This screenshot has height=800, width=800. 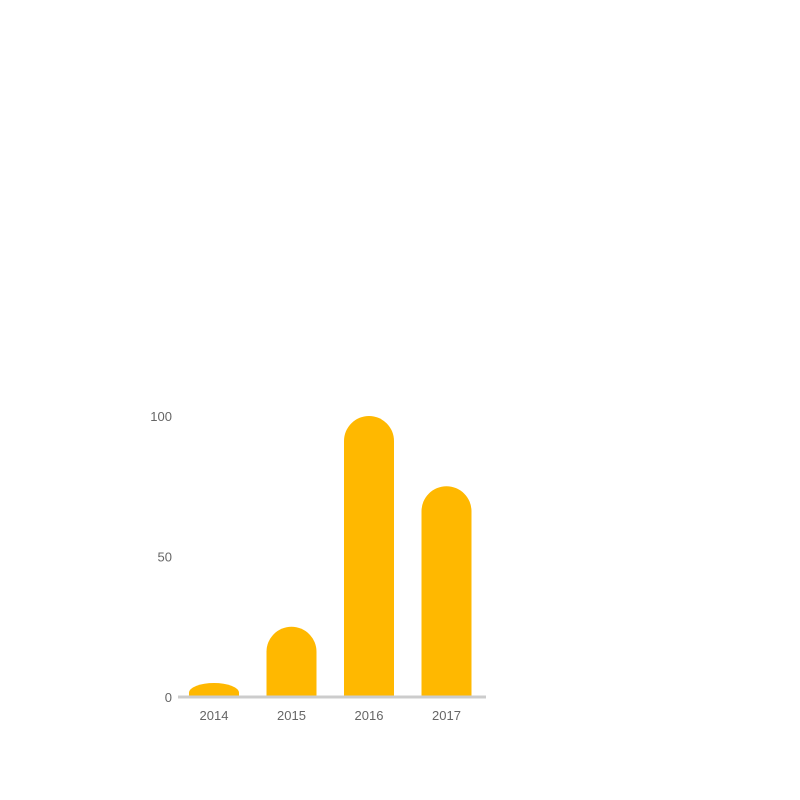 I want to click on x-tick-label-2014: 2014, so click(x=214, y=715).